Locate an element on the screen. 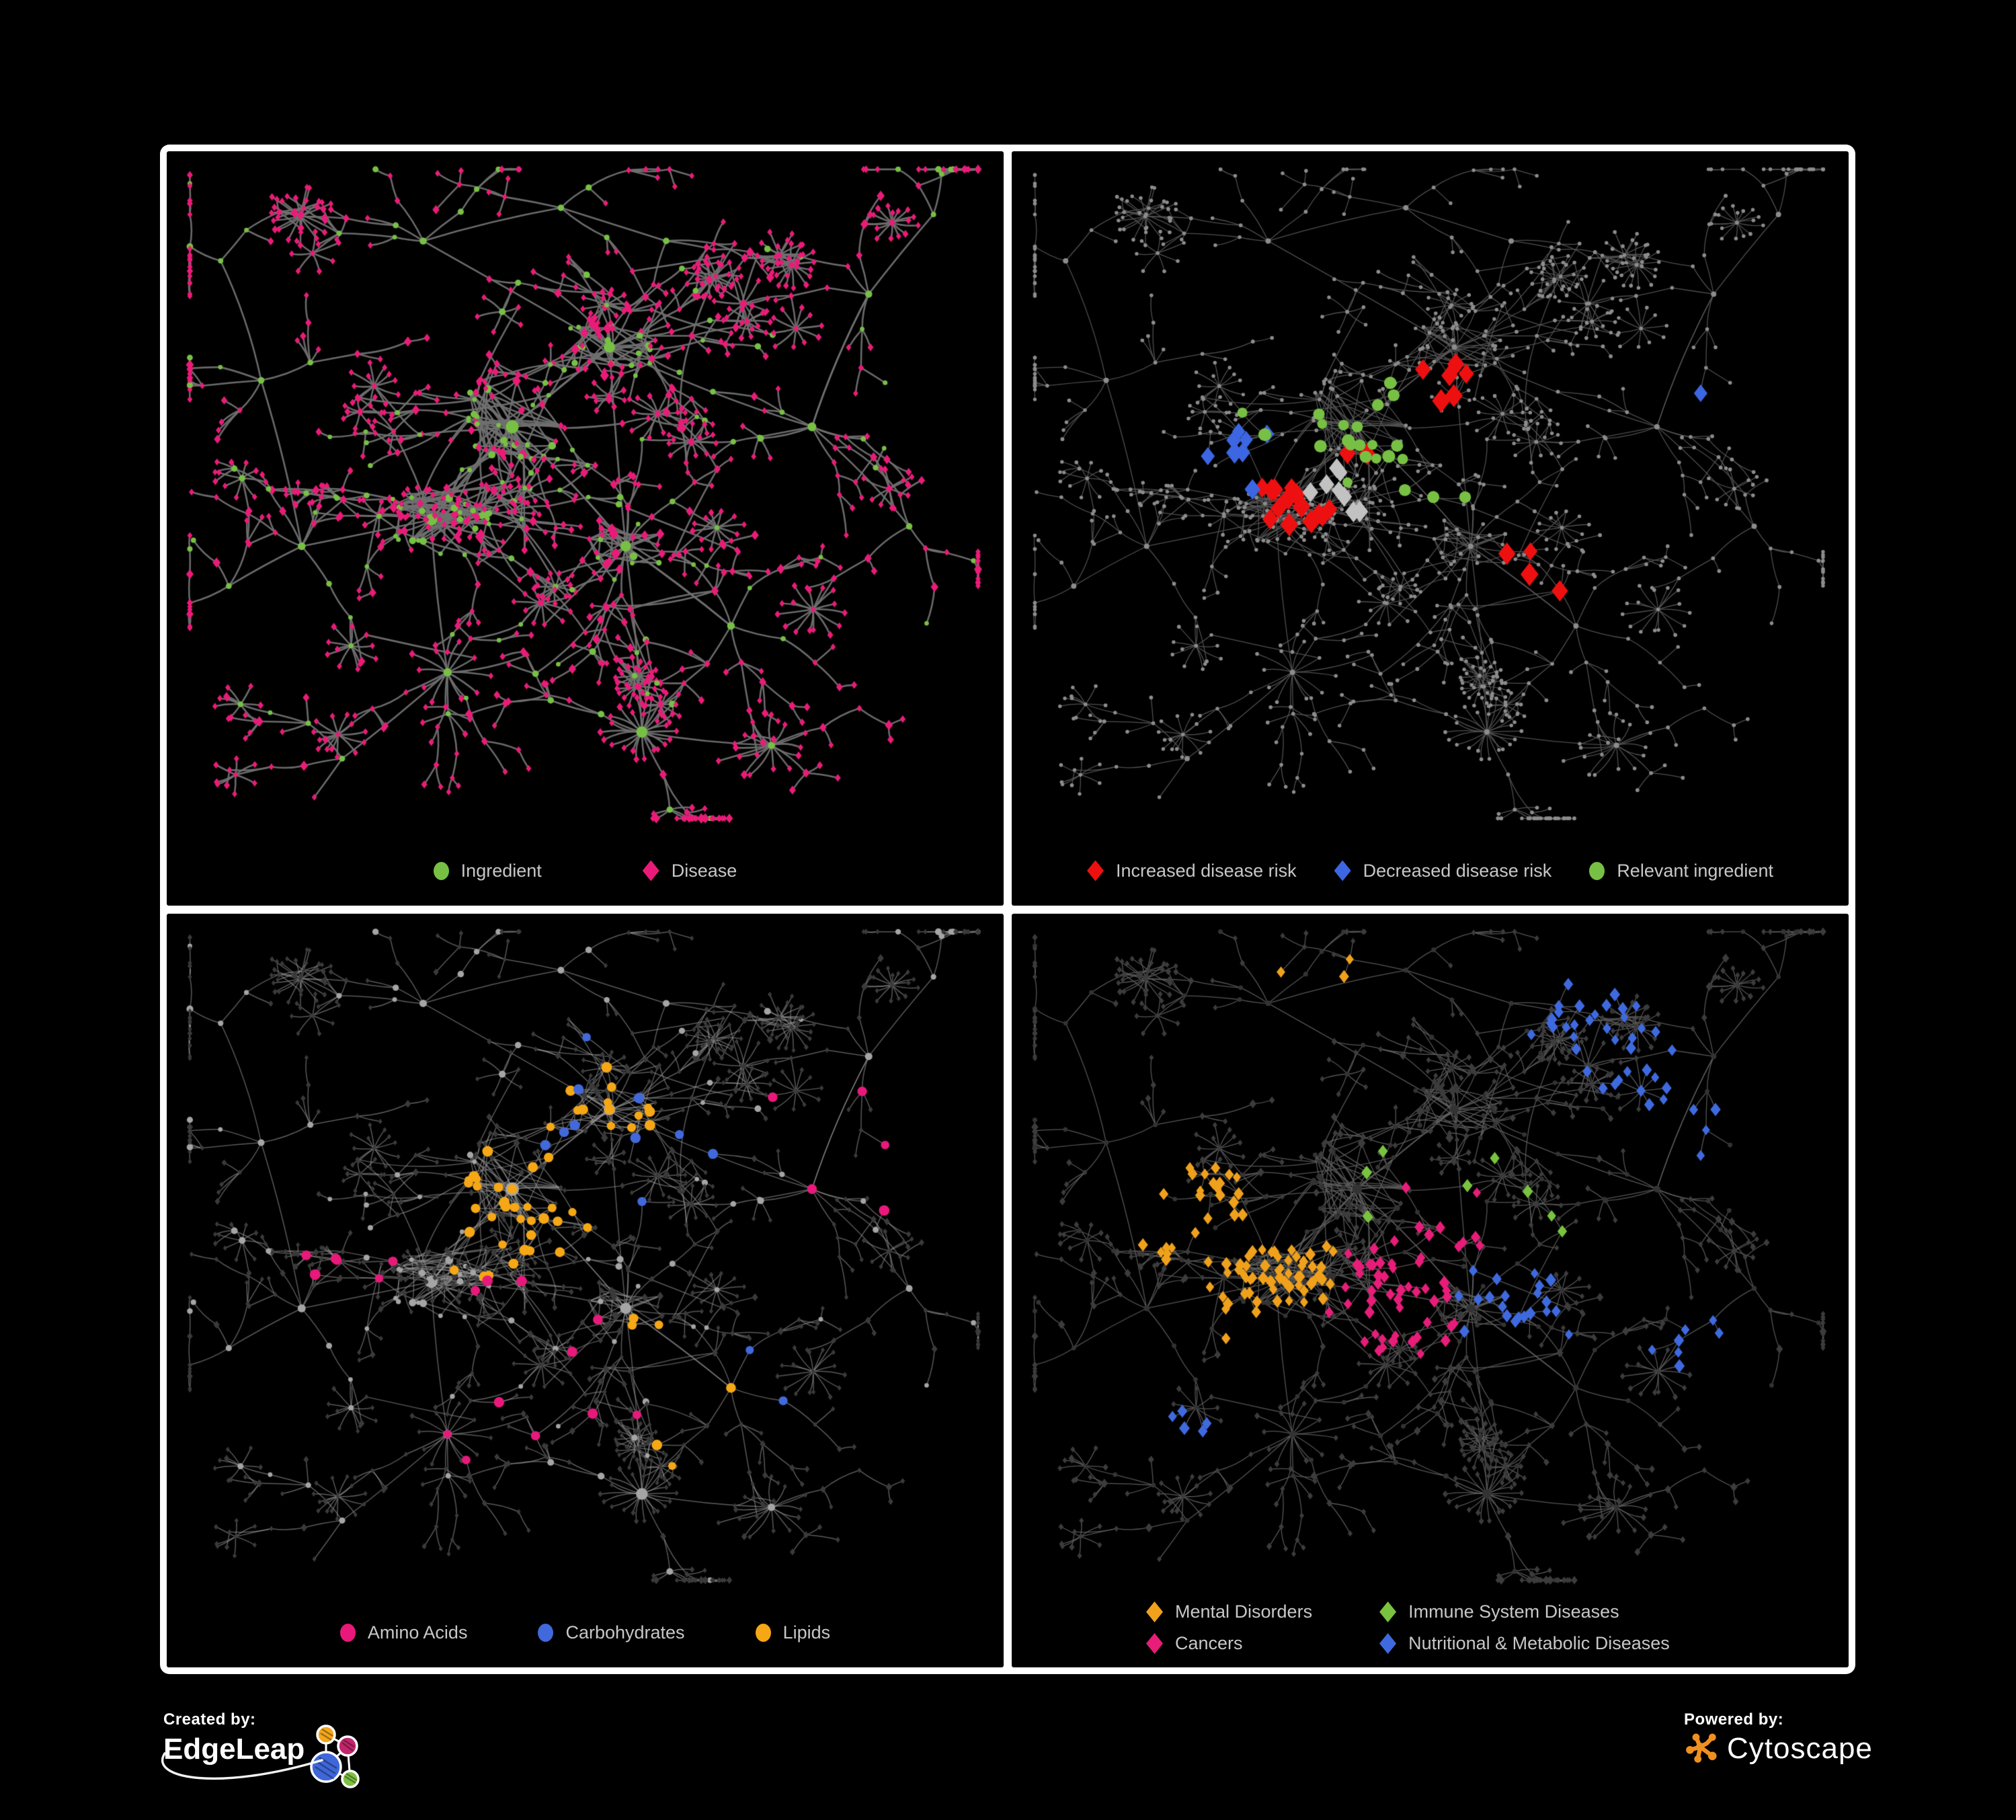 Image resolution: width=2016 pixels, height=1820 pixels. legend-label: Mental Disorders is located at coordinates (1244, 1611).